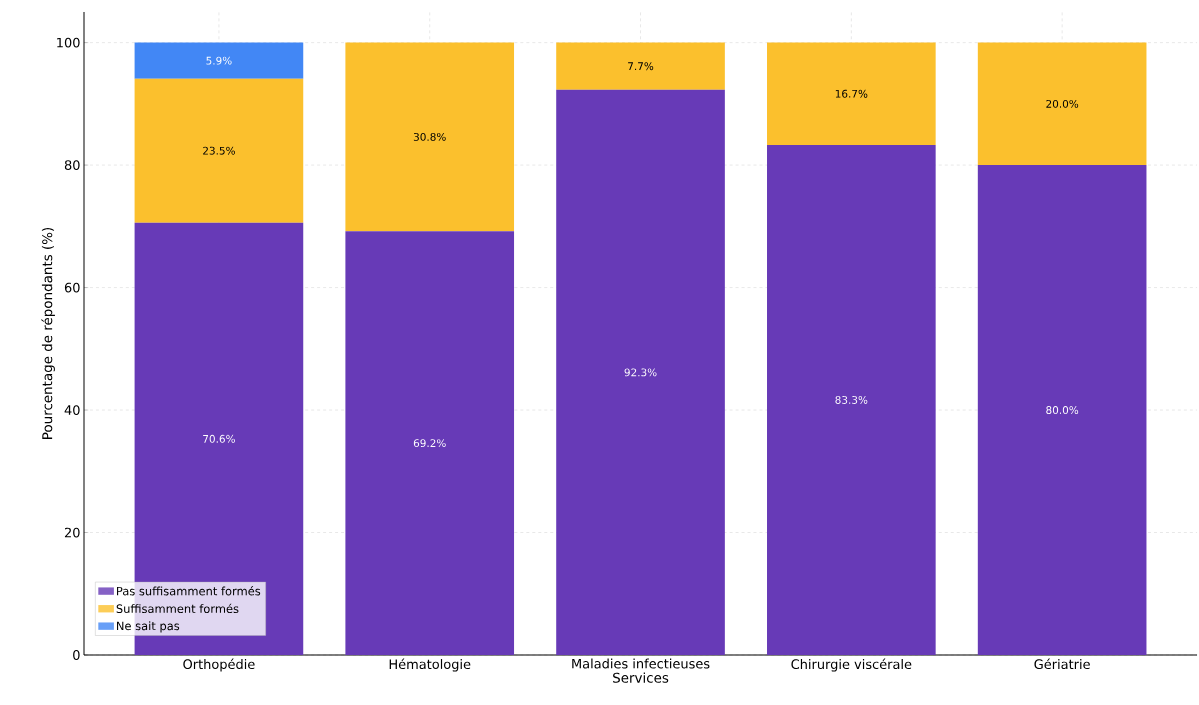  What do you see at coordinates (641, 66) in the screenshot?
I see `data-label: 7.7%` at bounding box center [641, 66].